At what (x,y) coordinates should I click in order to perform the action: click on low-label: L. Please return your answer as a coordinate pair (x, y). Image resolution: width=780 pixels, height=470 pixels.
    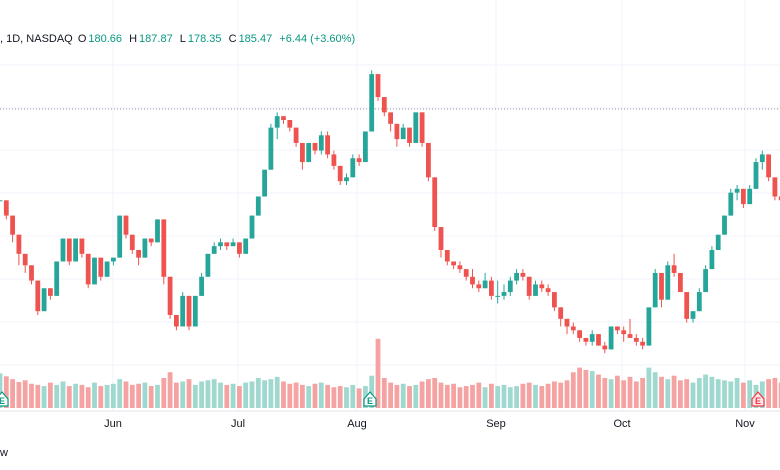
    Looking at the image, I should click on (182, 39).